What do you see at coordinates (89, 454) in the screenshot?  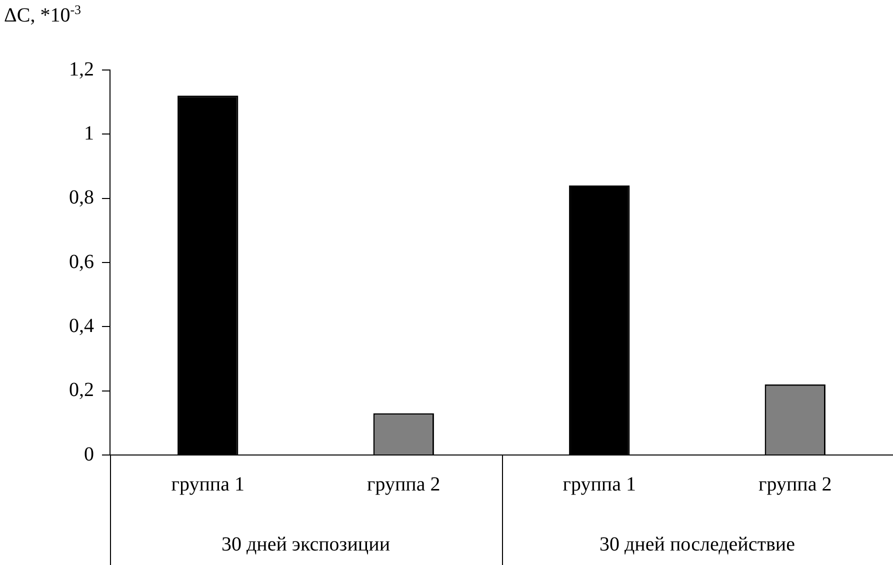 I see `y-tick-label: 0` at bounding box center [89, 454].